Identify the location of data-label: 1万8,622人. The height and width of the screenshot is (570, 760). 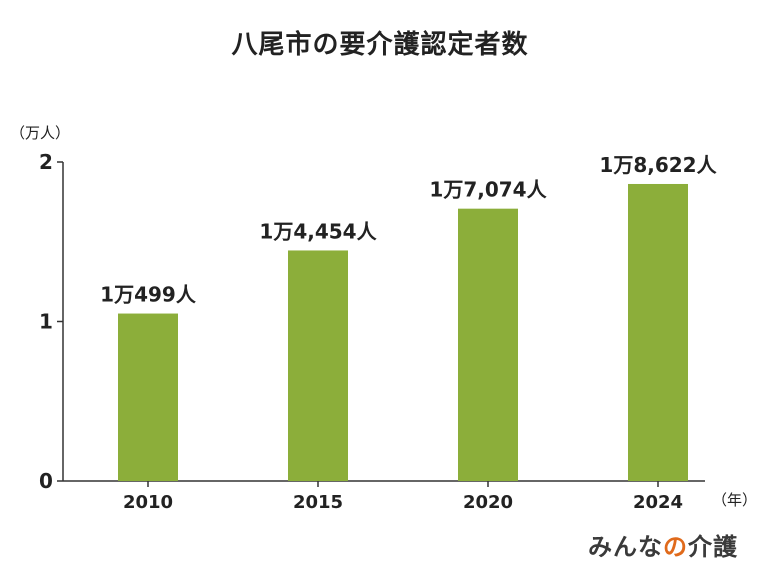
(658, 165).